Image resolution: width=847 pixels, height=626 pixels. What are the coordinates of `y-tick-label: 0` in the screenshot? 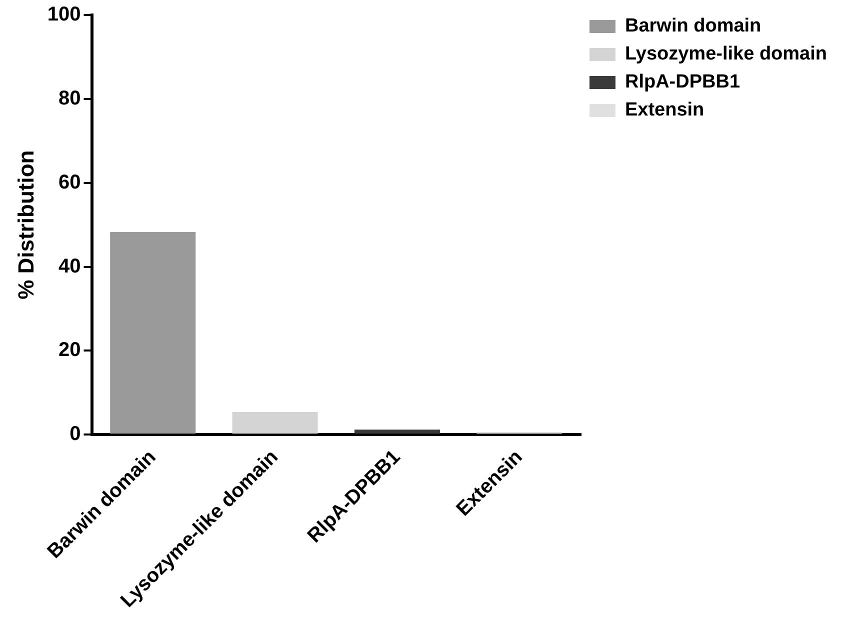 It's located at (75, 434).